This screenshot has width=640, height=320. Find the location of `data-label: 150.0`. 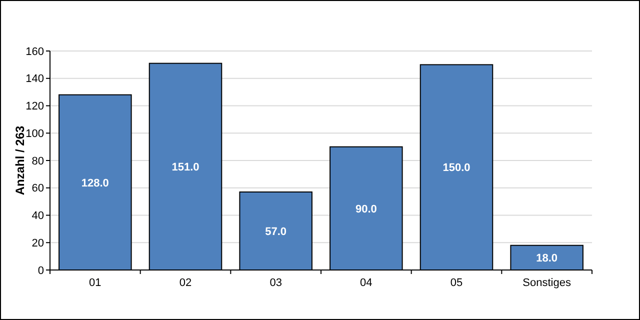

data-label: 150.0 is located at coordinates (456, 168).